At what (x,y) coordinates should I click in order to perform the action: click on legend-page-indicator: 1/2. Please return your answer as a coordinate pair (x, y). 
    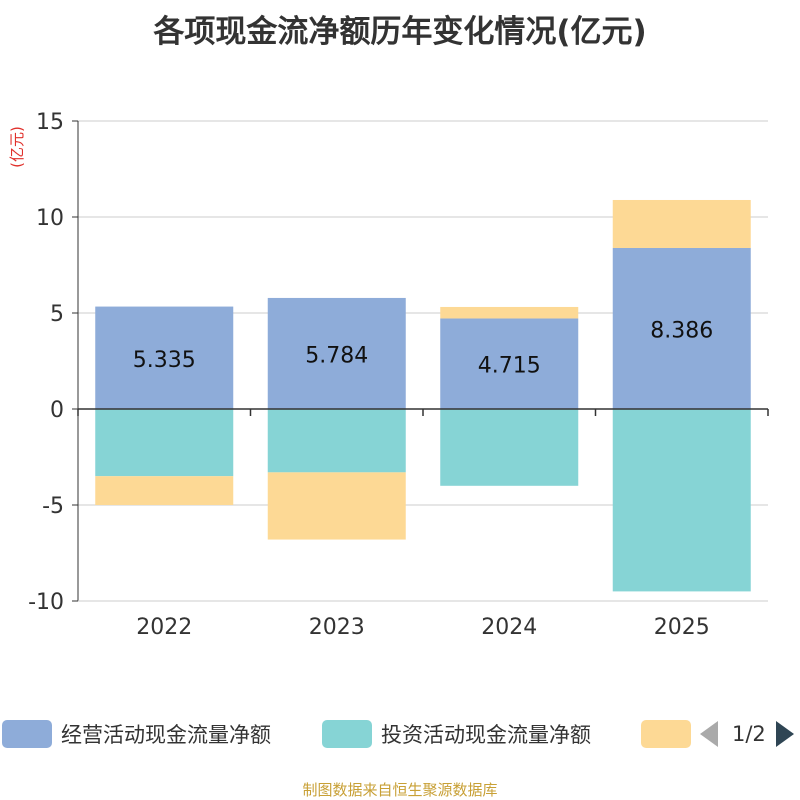
    Looking at the image, I should click on (749, 734).